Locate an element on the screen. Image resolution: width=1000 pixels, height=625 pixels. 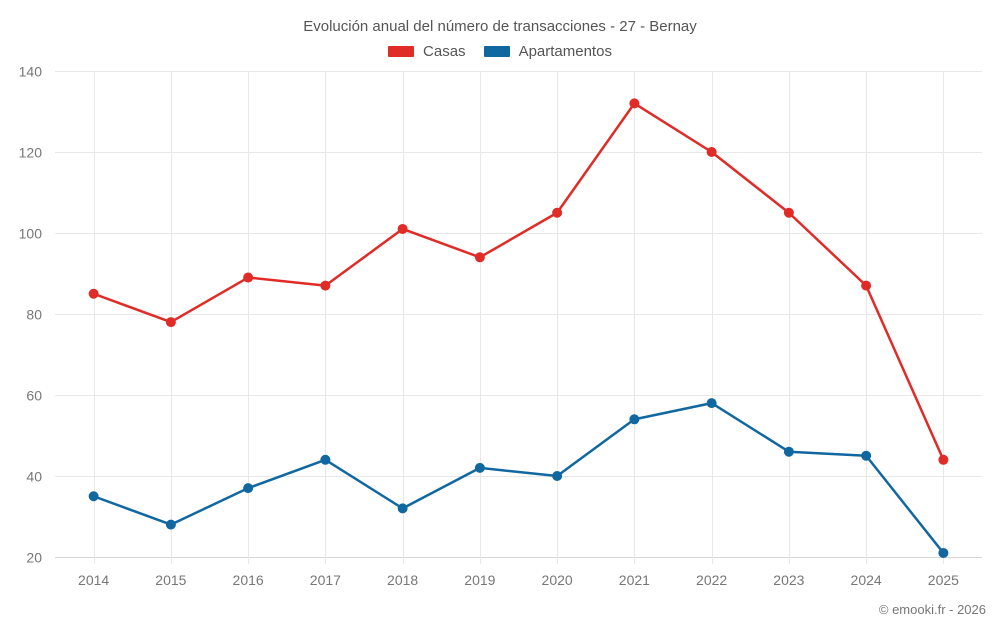
x-tick-label: 2015 is located at coordinates (170, 580).